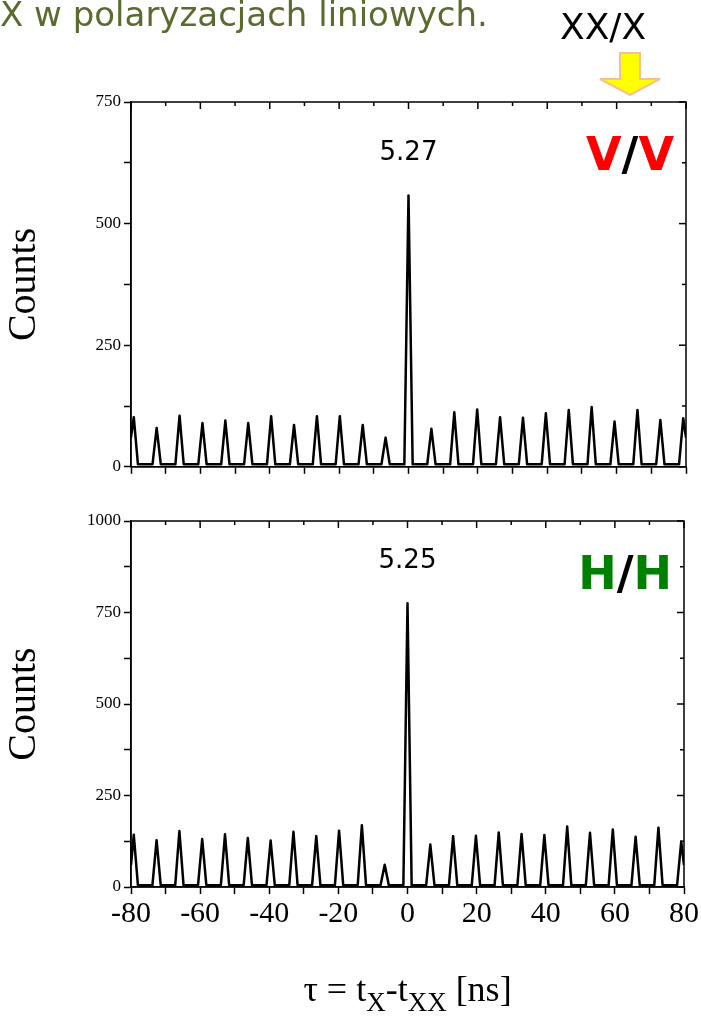 This screenshot has width=701, height=1031. What do you see at coordinates (545, 911) in the screenshot?
I see `x-tick-label: 40` at bounding box center [545, 911].